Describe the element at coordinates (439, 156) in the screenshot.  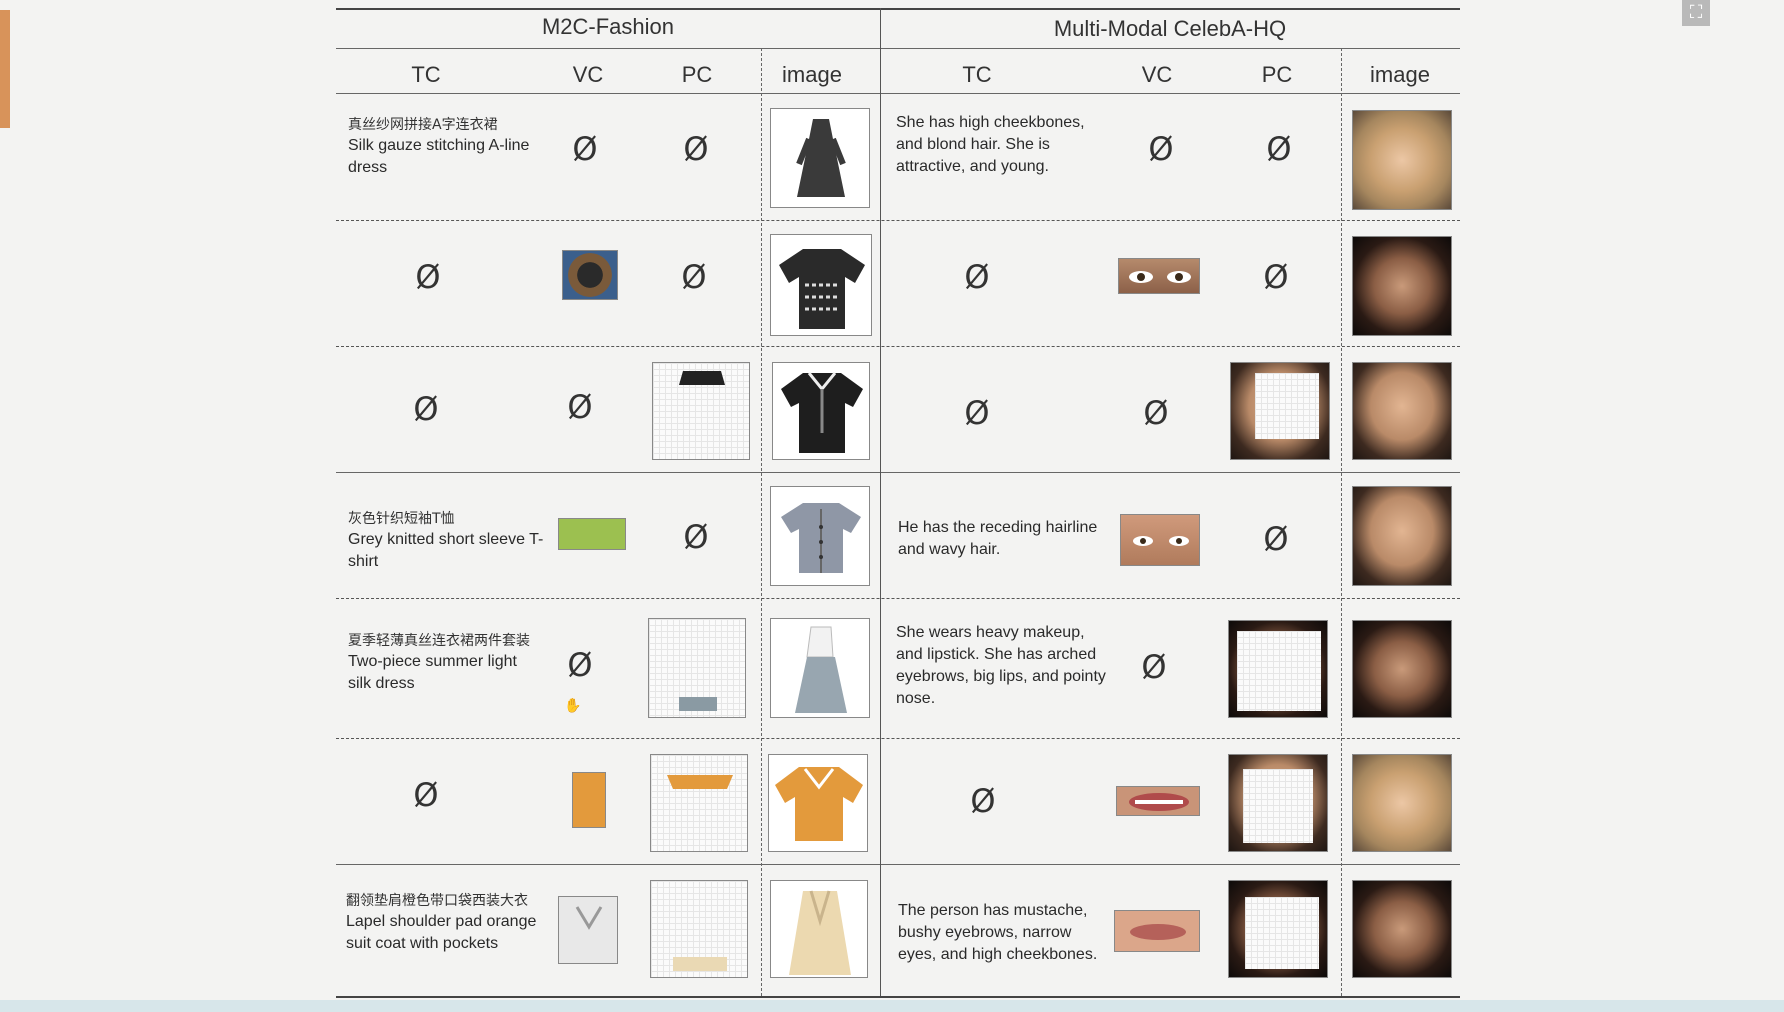
I see `caption-english: Silk gauze stitching A-line dress` at that location.